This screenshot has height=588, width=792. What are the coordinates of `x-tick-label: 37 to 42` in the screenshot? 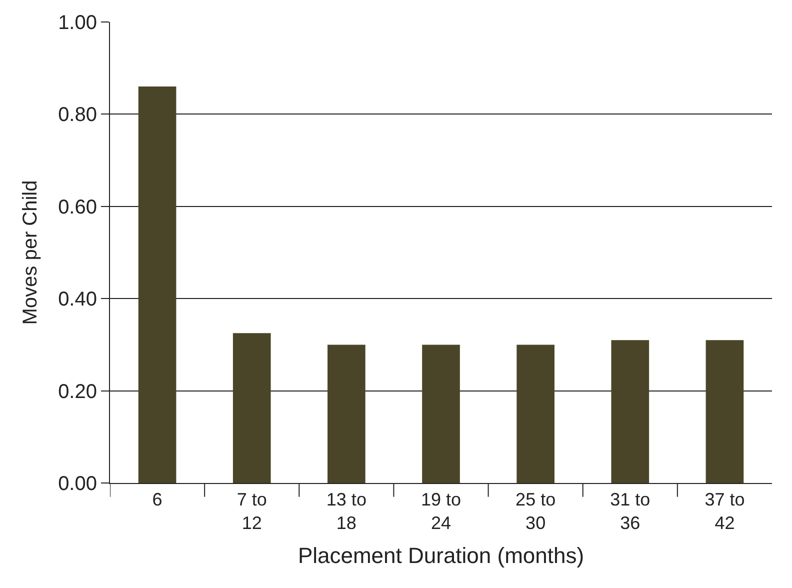 It's located at (724, 511).